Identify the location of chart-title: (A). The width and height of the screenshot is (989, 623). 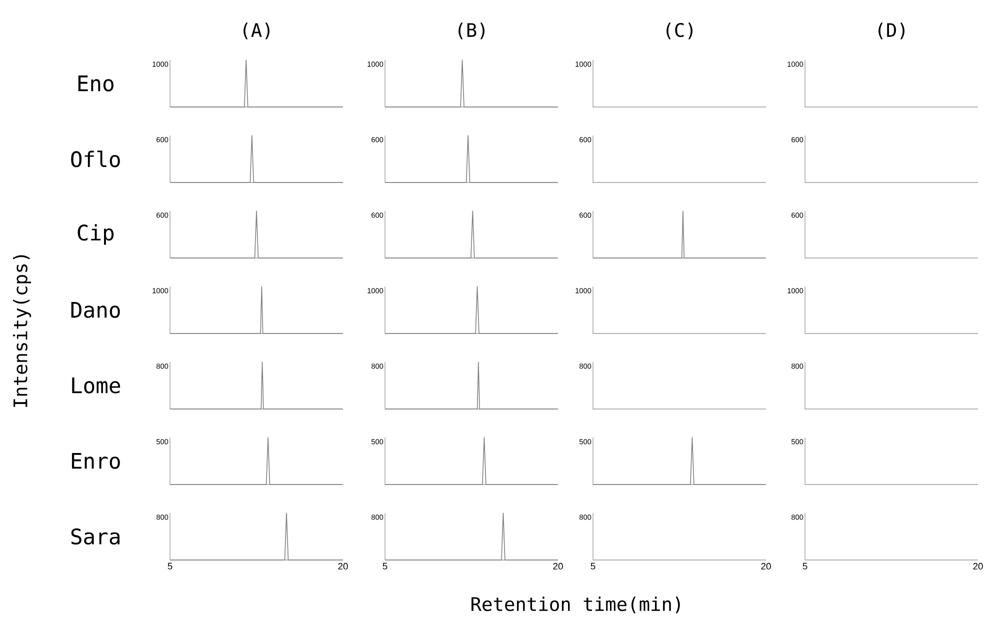
(257, 31).